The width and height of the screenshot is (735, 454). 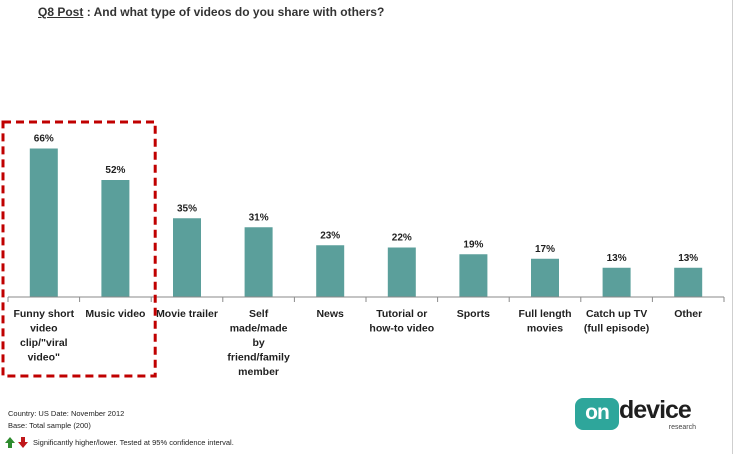 What do you see at coordinates (616, 321) in the screenshot?
I see `category-label: Catch up TV (full episode)` at bounding box center [616, 321].